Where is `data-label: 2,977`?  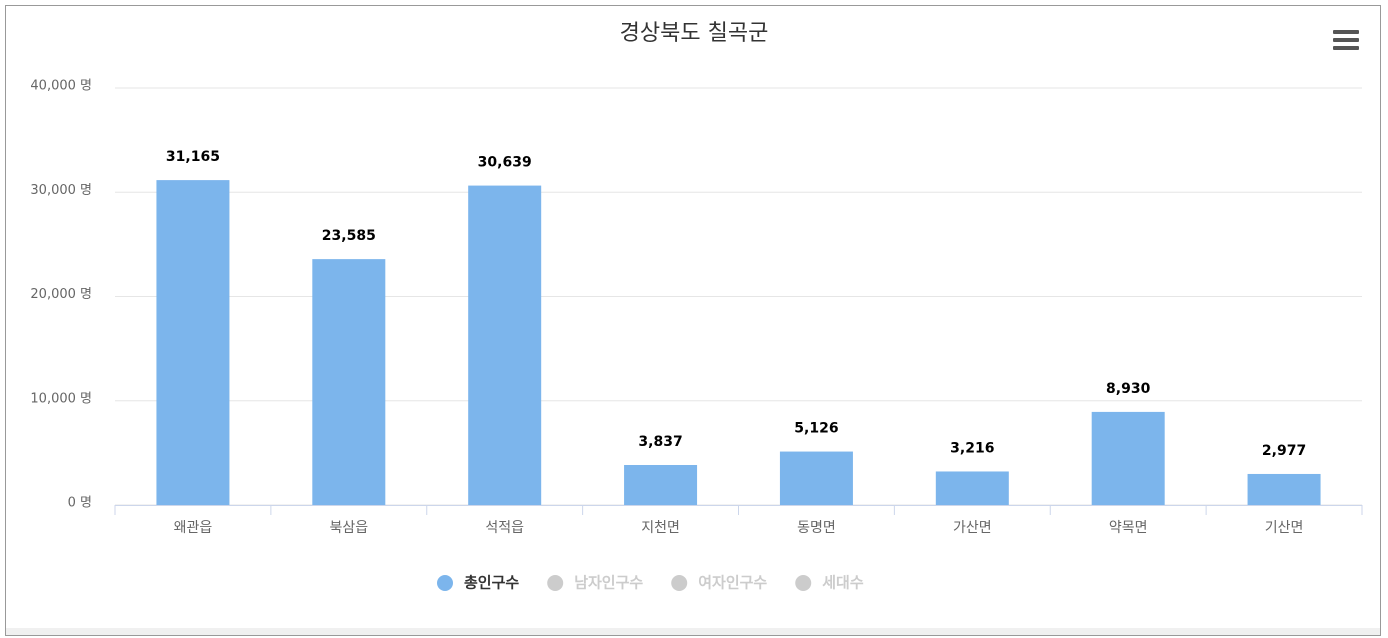 data-label: 2,977 is located at coordinates (1284, 451).